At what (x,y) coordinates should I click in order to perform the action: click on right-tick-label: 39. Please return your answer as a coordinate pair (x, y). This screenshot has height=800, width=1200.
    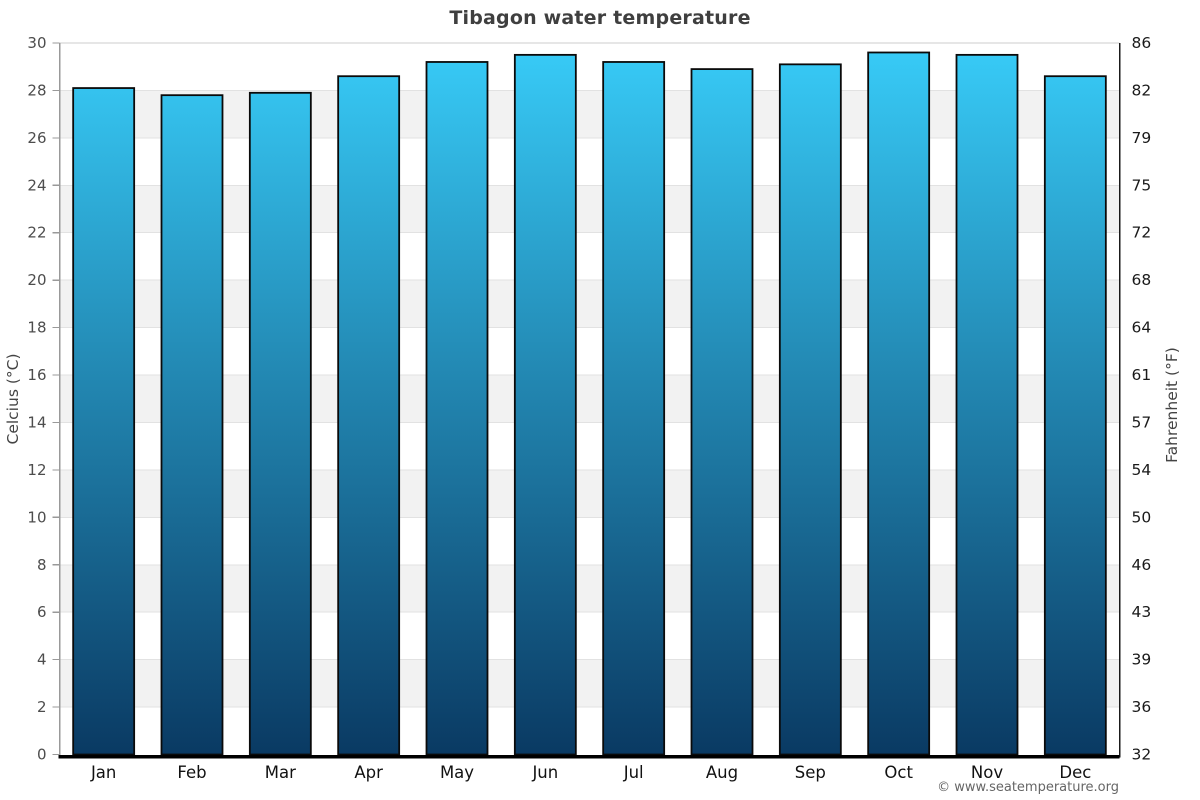
    Looking at the image, I should click on (1142, 660).